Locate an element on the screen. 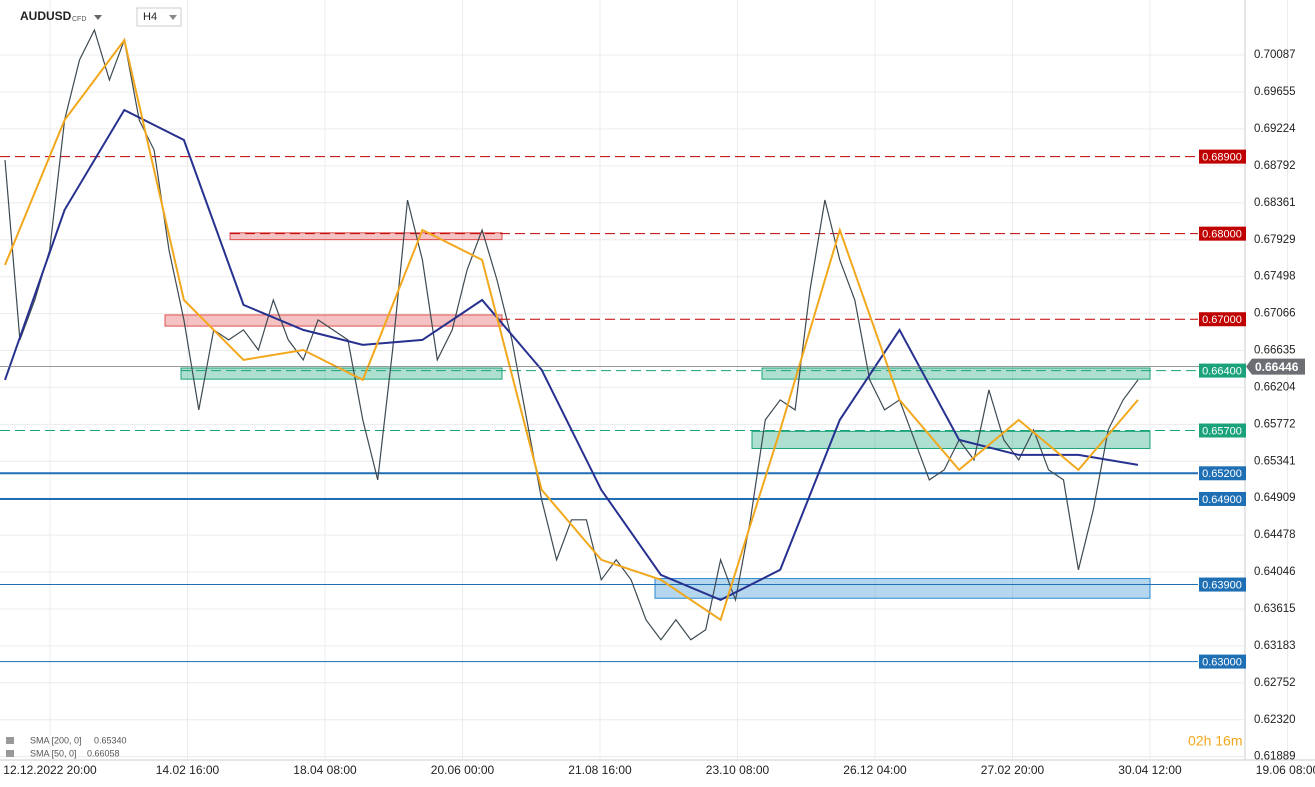  symbol: AUDUSD is located at coordinates (46, 16).